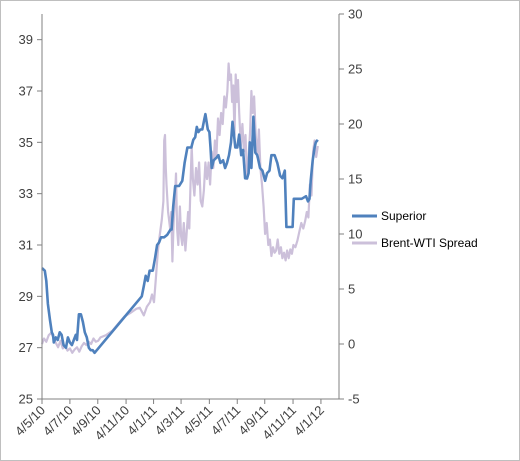  Describe the element at coordinates (415, 229) in the screenshot. I see `legend: Superior Brent-WTI Spread` at that location.